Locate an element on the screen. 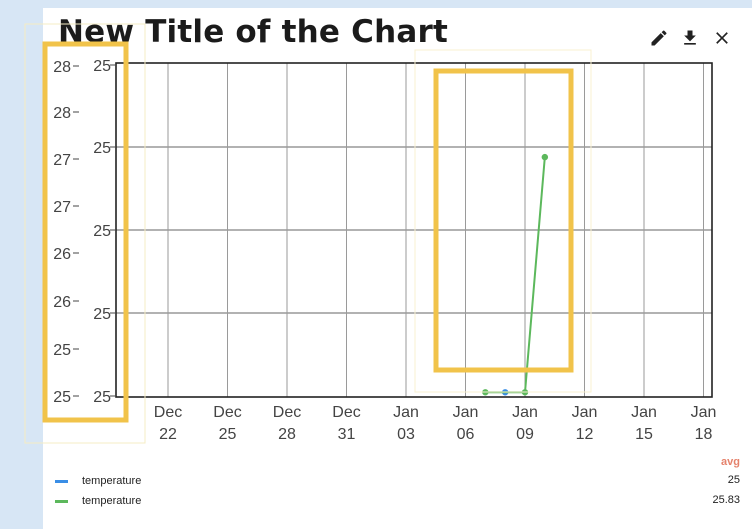  edit-button is located at coordinates (659, 38).